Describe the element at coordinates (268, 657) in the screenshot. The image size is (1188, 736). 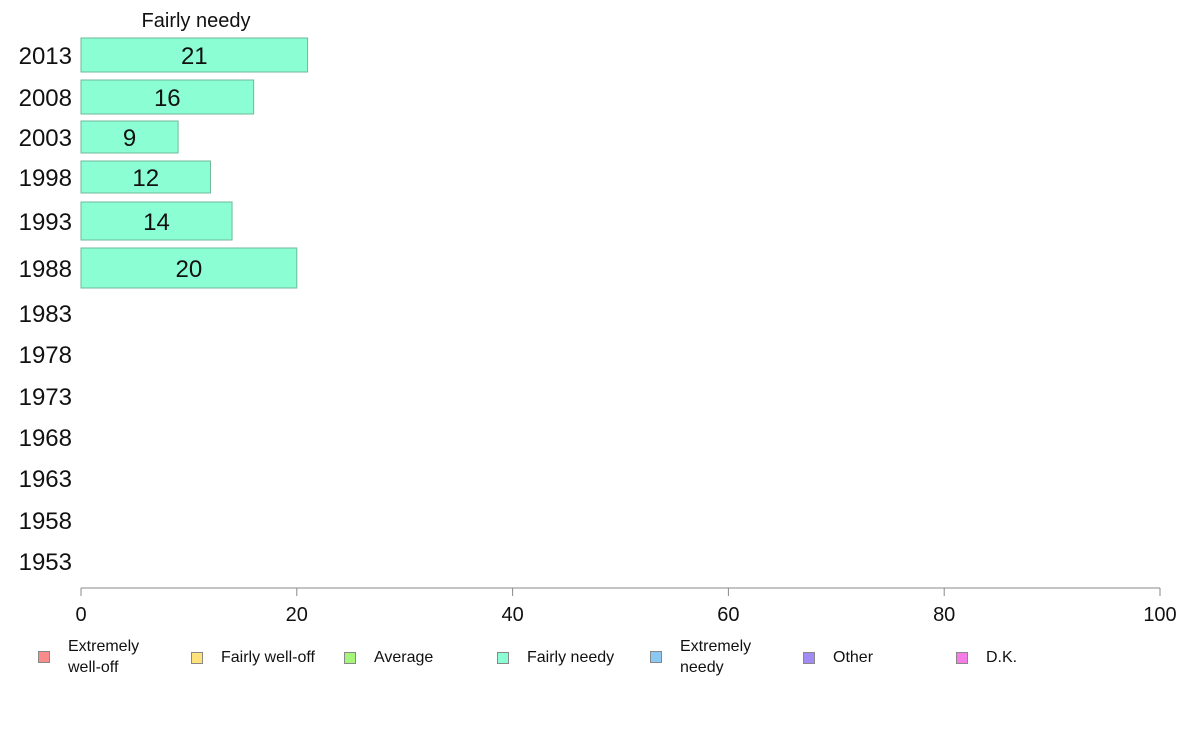
I see `legend-label: Fairly well-off` at that location.